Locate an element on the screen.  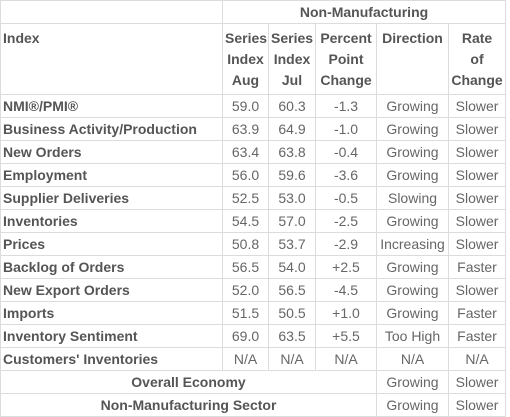
cell-change: +5.5 is located at coordinates (346, 336).